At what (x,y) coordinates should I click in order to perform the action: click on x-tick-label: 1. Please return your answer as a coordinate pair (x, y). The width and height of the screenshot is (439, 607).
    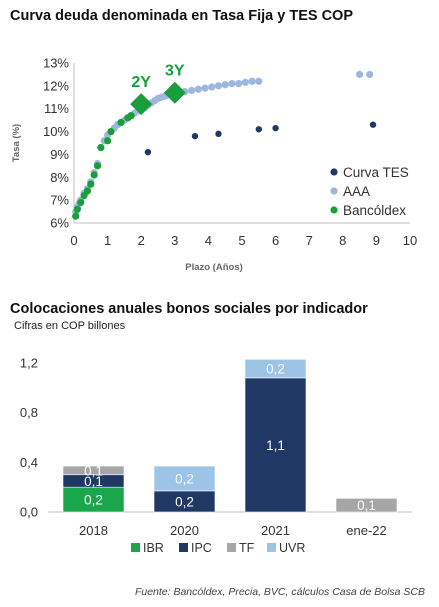
    Looking at the image, I should click on (107, 240).